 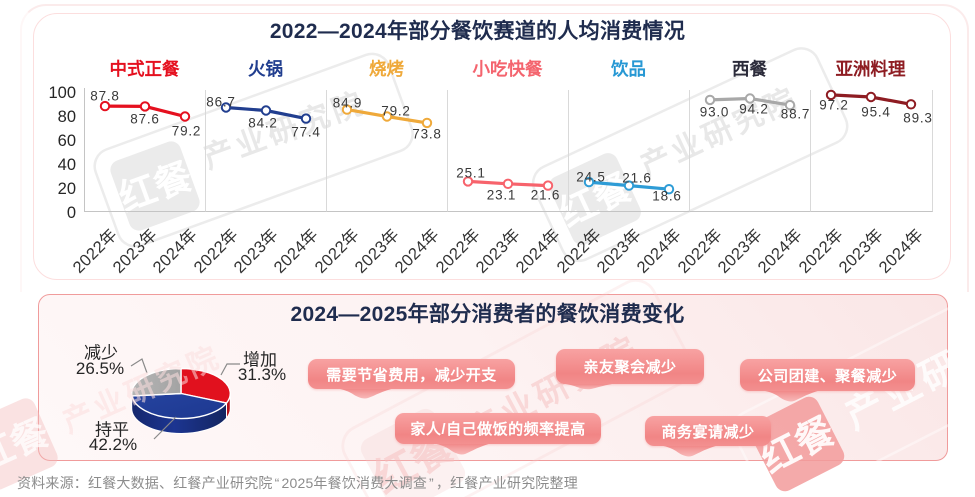 What do you see at coordinates (719, 132) in the screenshot?
I see `svg-text: 产业研究院` at bounding box center [719, 132].